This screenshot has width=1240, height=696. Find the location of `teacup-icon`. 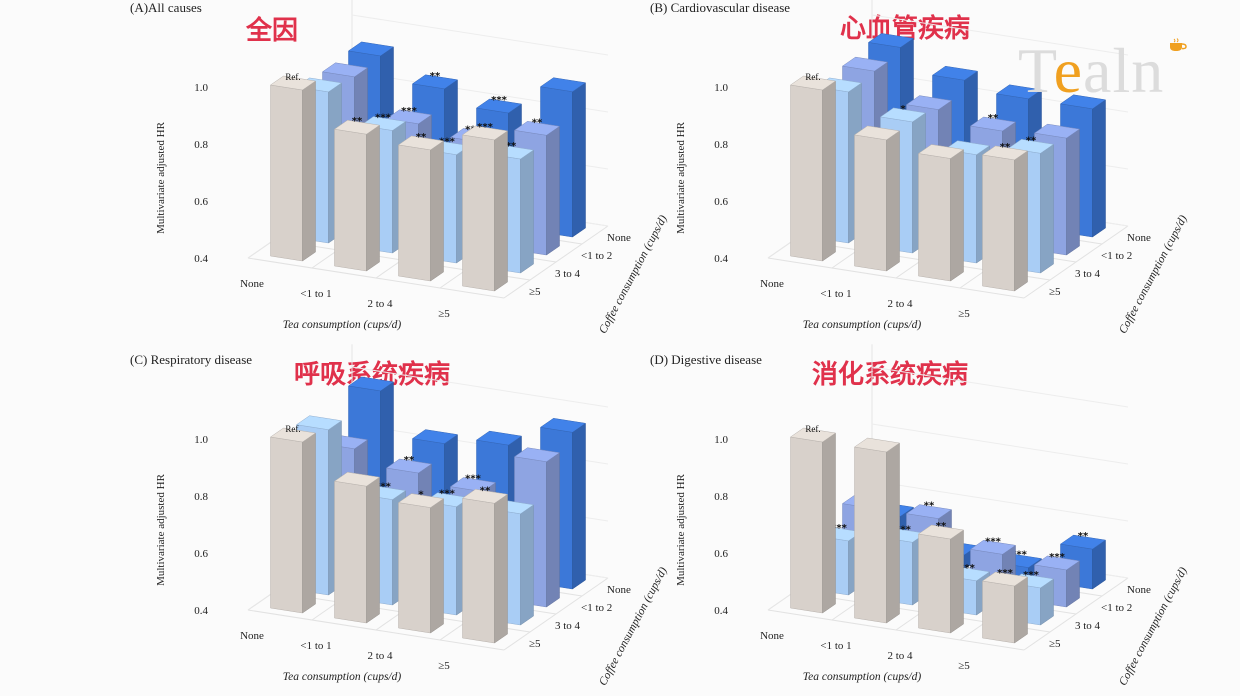

teacup-icon is located at coordinates (1178, 44).